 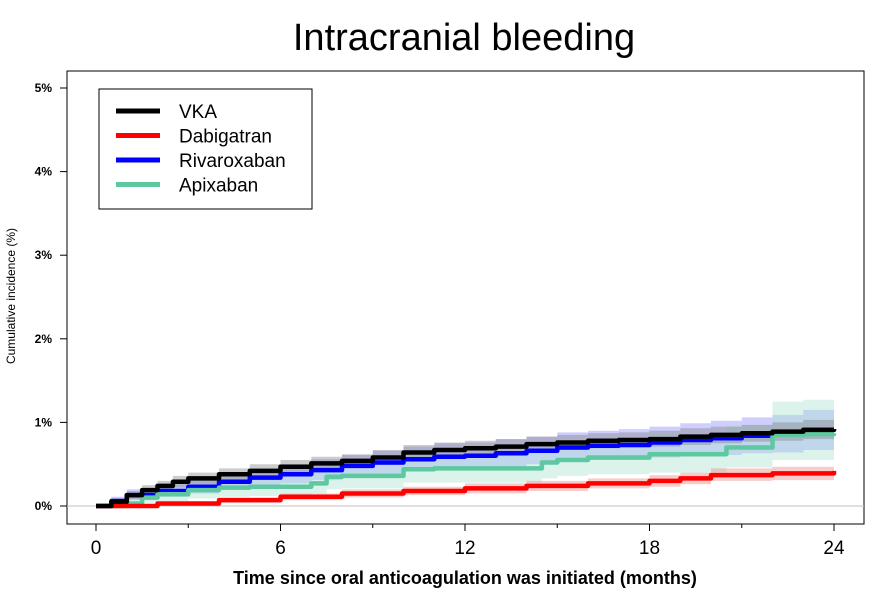 I want to click on line-vka, so click(x=466, y=468).